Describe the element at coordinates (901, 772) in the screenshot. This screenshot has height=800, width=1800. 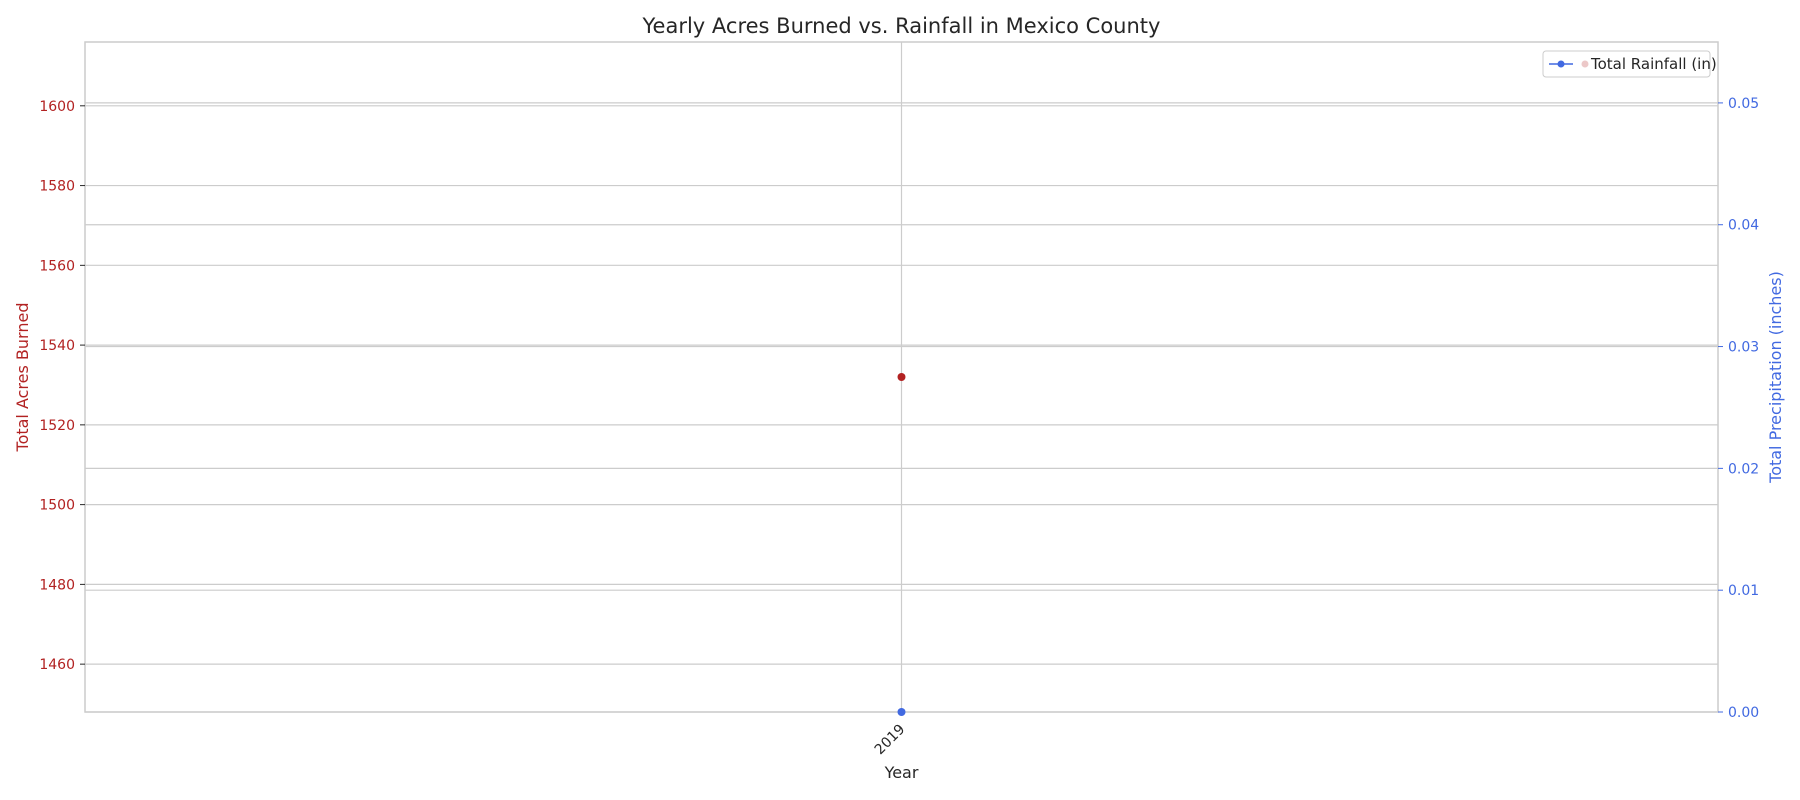
I see `x-axis-title: Year` at that location.